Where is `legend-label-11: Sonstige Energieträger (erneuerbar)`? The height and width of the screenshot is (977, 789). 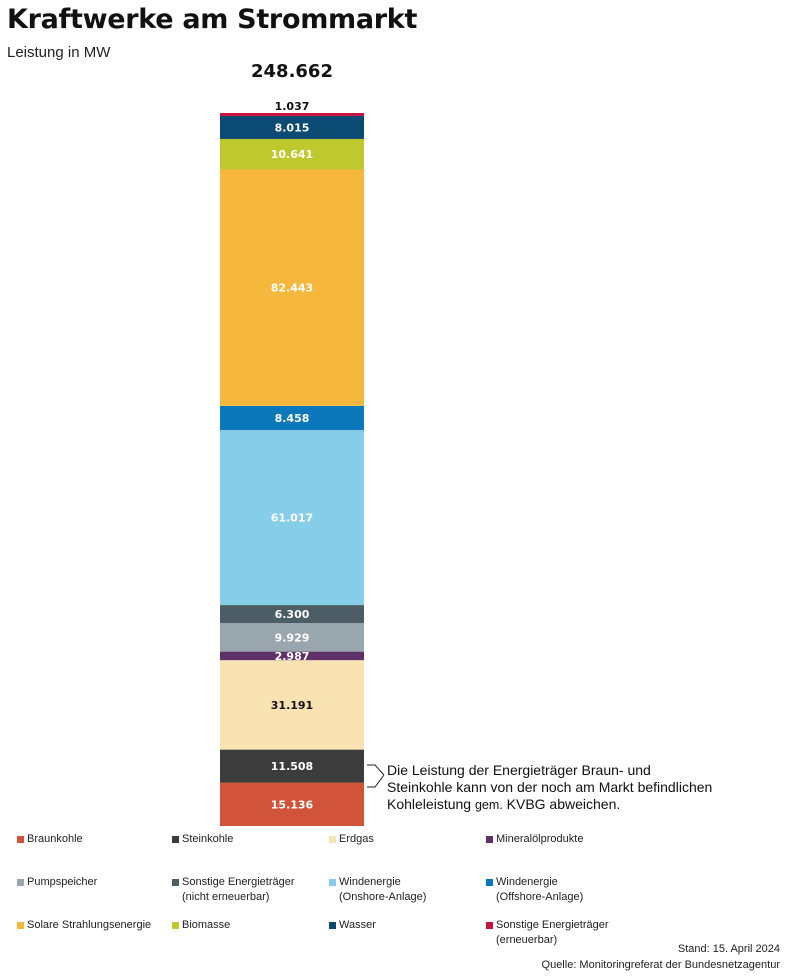
legend-label-11: Sonstige Energieträger (erneuerbar) is located at coordinates (552, 932).